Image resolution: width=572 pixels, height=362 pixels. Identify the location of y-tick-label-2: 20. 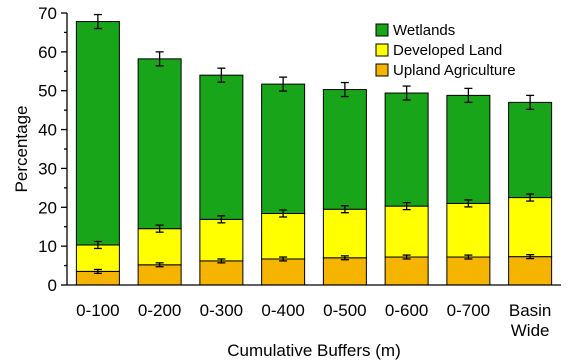
(47, 207).